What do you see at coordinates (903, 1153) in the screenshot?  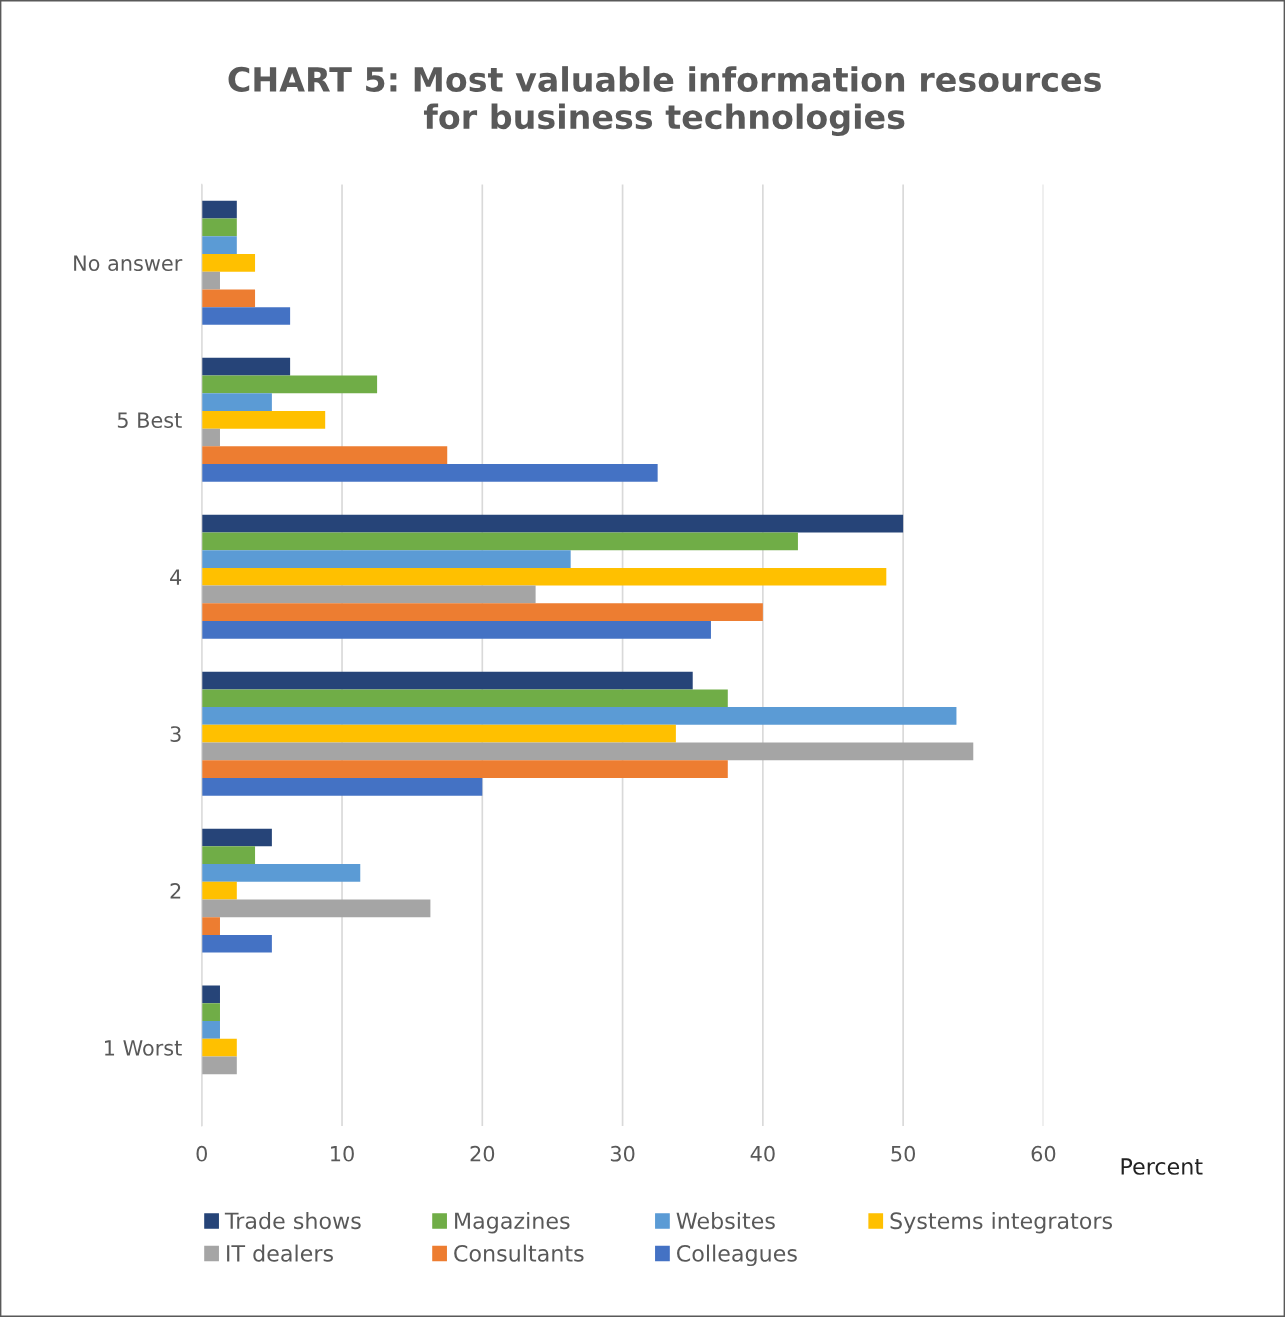 I see `x-tick-label: 50` at bounding box center [903, 1153].